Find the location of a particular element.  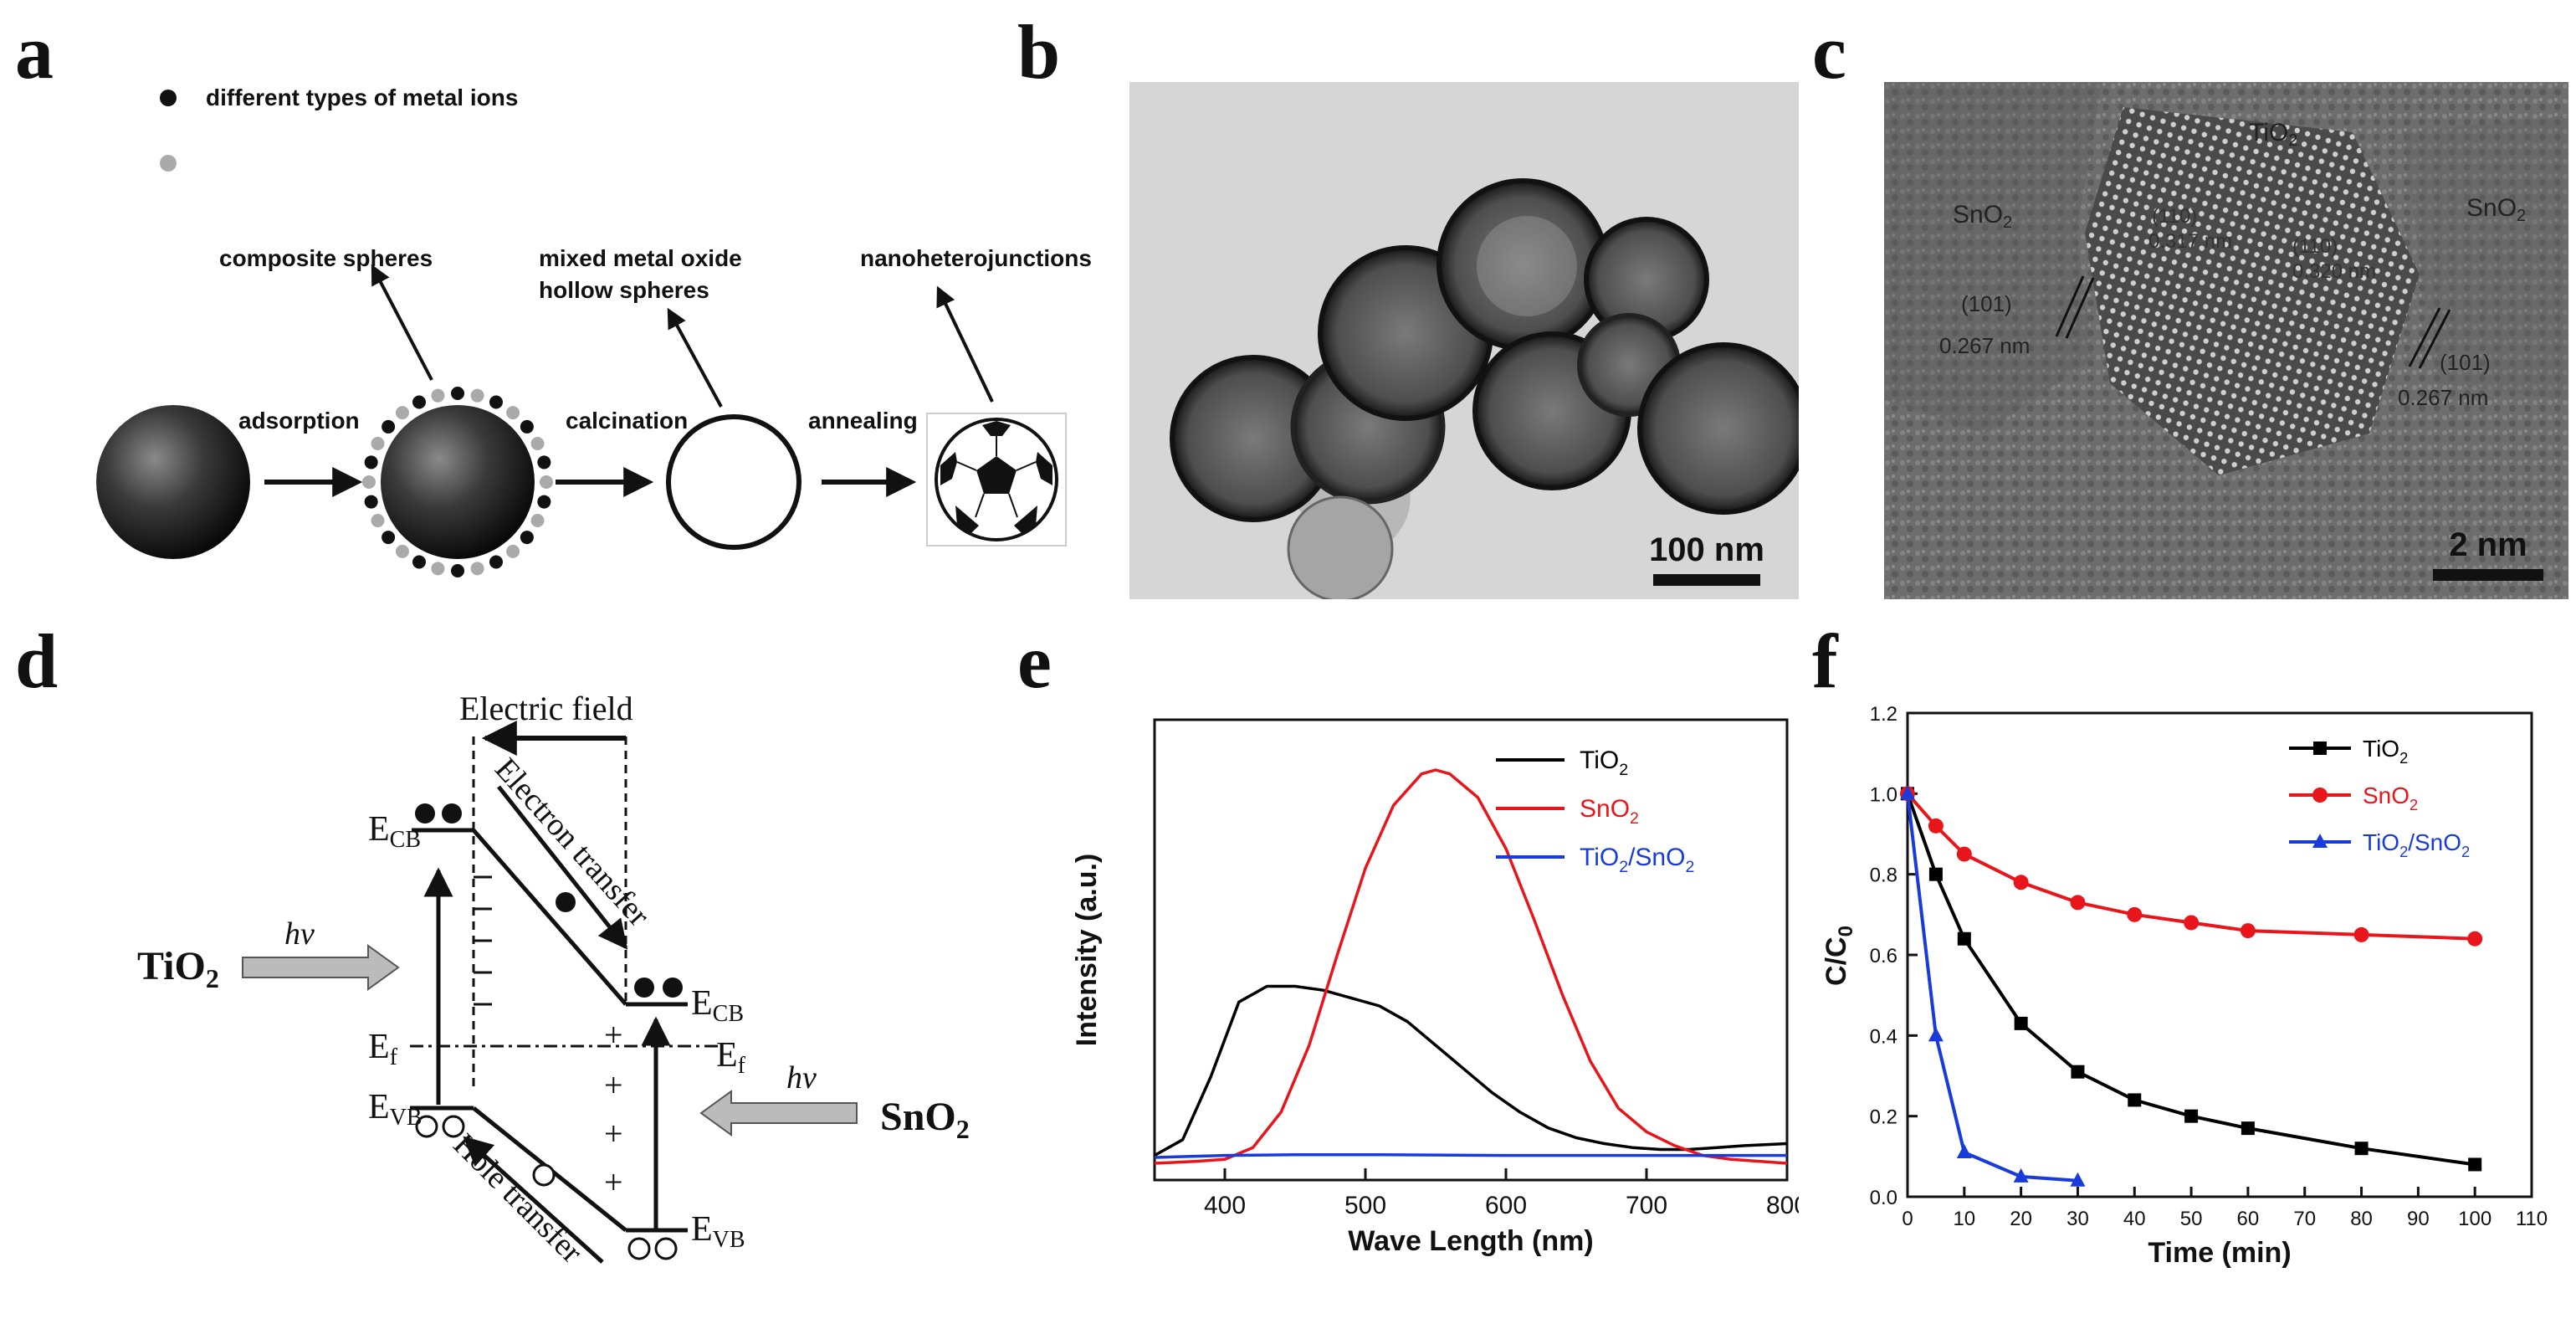

legend-gray-dot is located at coordinates (169, 163).